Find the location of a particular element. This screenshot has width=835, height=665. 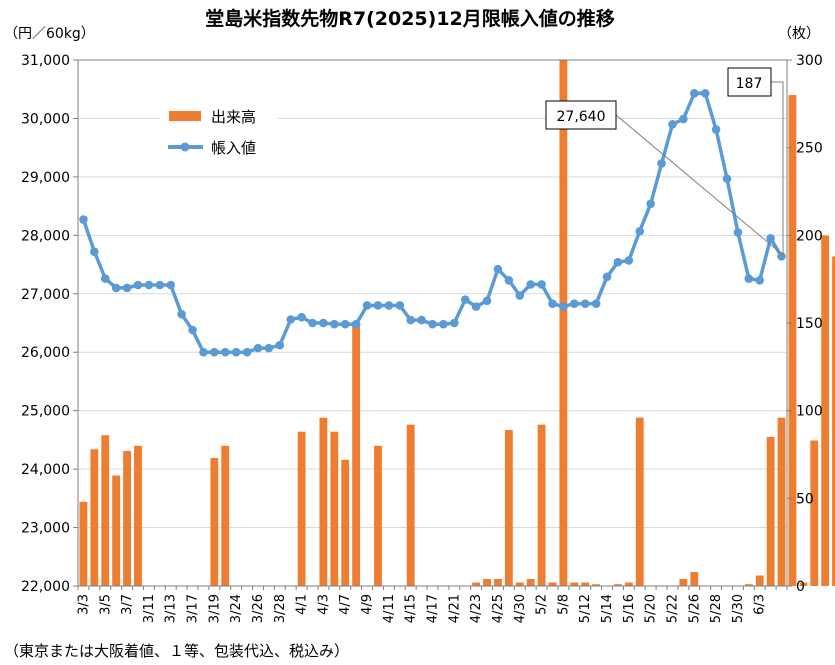

x-tick-label: 4/25 is located at coordinates (498, 608).